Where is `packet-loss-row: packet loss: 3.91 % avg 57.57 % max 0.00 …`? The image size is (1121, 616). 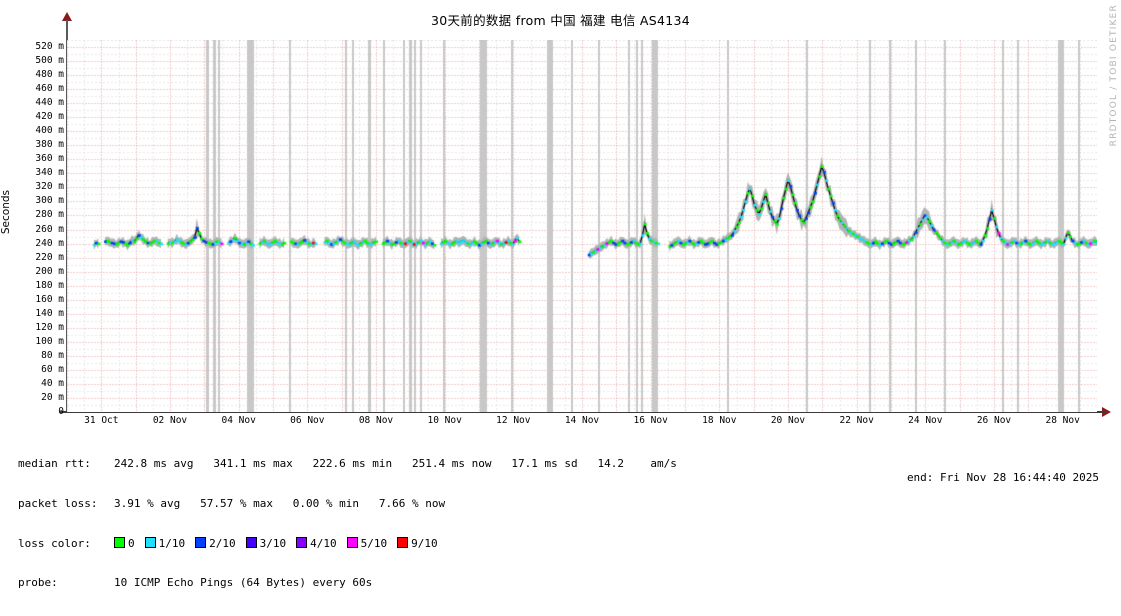 packet-loss-row: packet loss: 3.91 % avg 57.57 % max 0.00 … is located at coordinates (347, 503).